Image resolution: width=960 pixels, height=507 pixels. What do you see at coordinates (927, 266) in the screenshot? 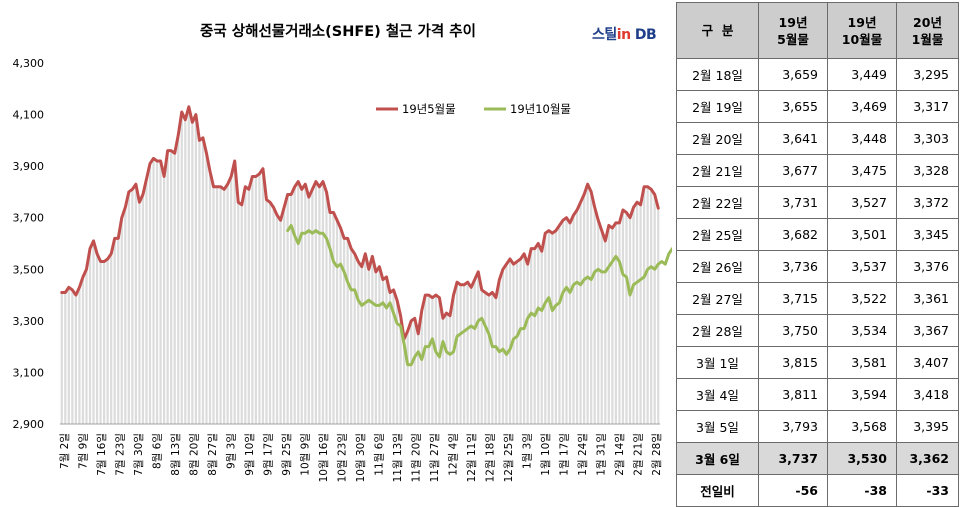
I see `price-cell: 3,376` at bounding box center [927, 266].